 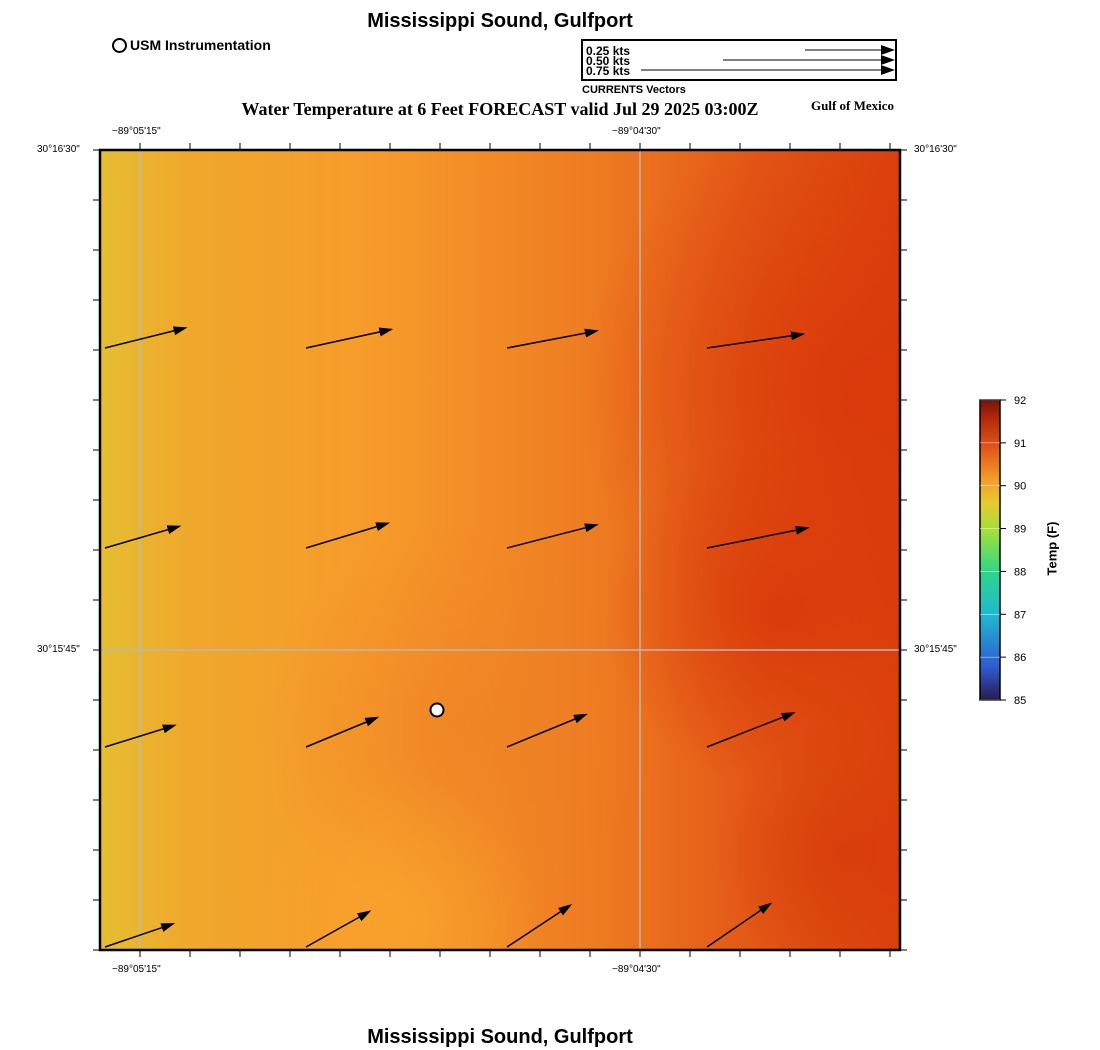 What do you see at coordinates (1020, 530) in the screenshot?
I see `colorbar-tick-label: 89` at bounding box center [1020, 530].